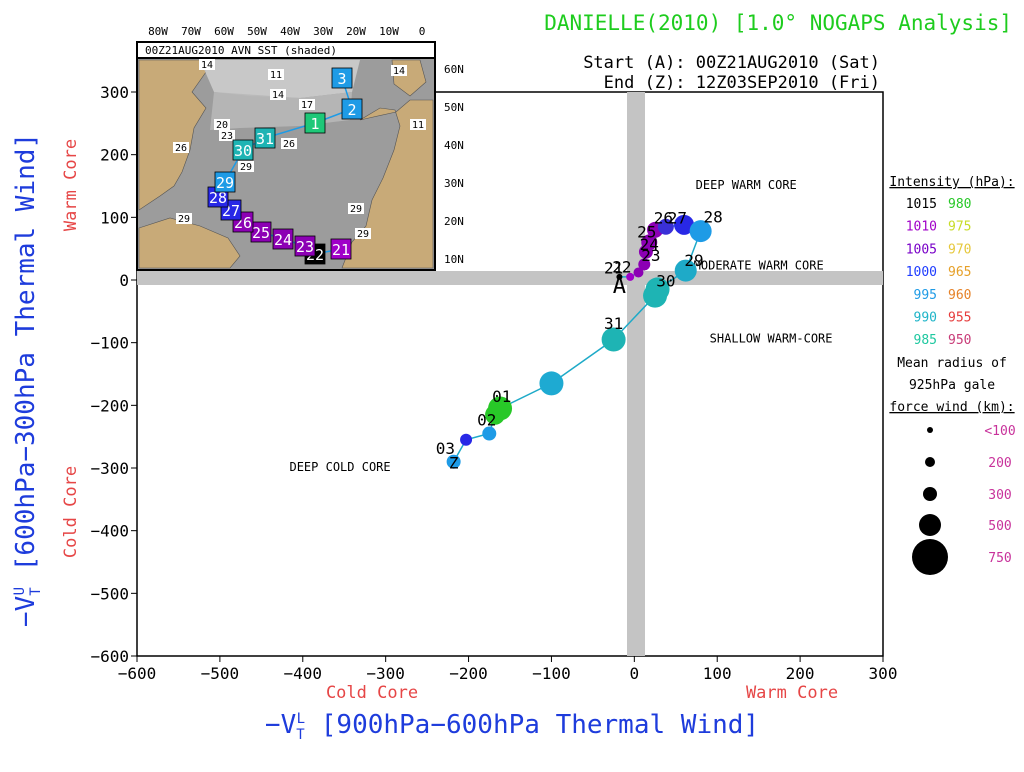 Image resolution: width=1024 pixels, height=772 pixels. What do you see at coordinates (303, 673) in the screenshot?
I see `x-tick-label: −400` at bounding box center [303, 673].